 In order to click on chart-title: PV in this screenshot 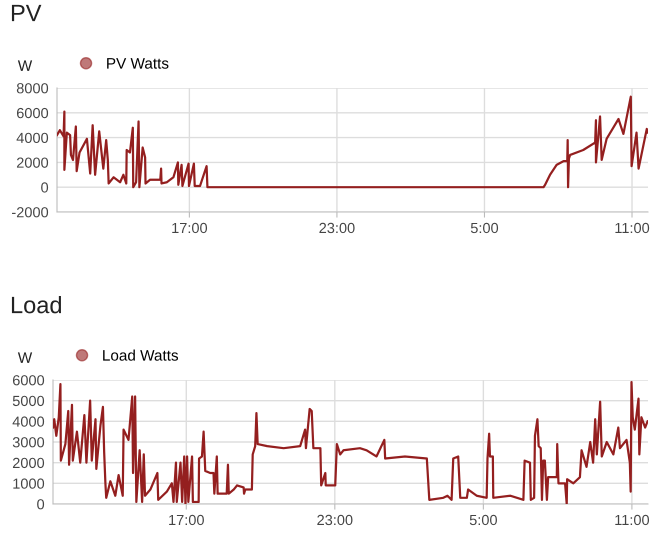, I will do `click(27, 13)`.